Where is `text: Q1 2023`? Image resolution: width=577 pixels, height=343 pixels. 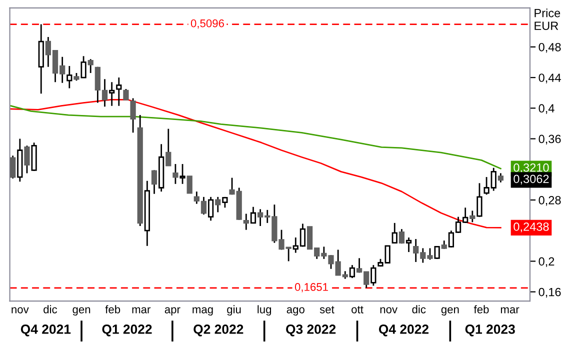
text: Q1 2023 is located at coordinates (490, 330).